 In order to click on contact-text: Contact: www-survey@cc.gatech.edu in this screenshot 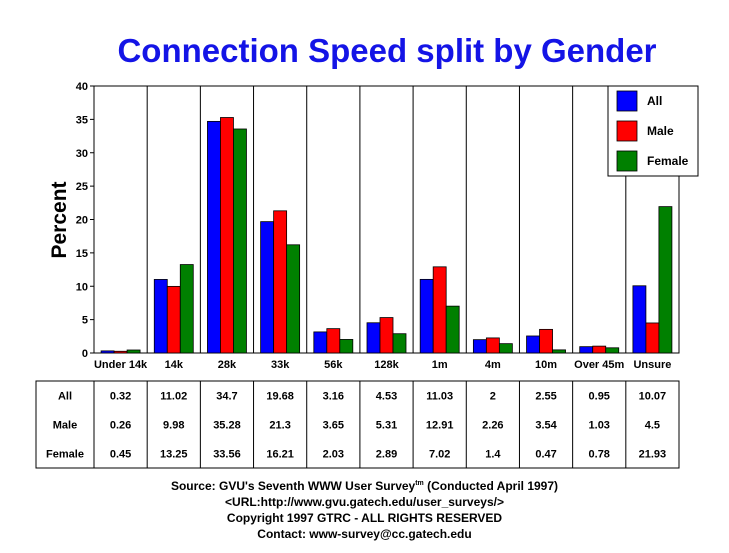, I will do `click(364, 534)`.